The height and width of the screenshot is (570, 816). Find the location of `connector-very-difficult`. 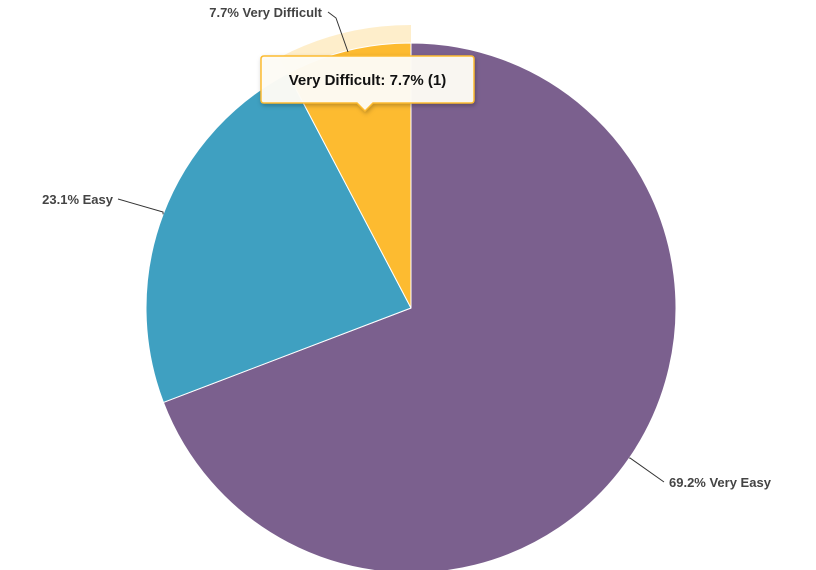

connector-very-difficult is located at coordinates (338, 32).